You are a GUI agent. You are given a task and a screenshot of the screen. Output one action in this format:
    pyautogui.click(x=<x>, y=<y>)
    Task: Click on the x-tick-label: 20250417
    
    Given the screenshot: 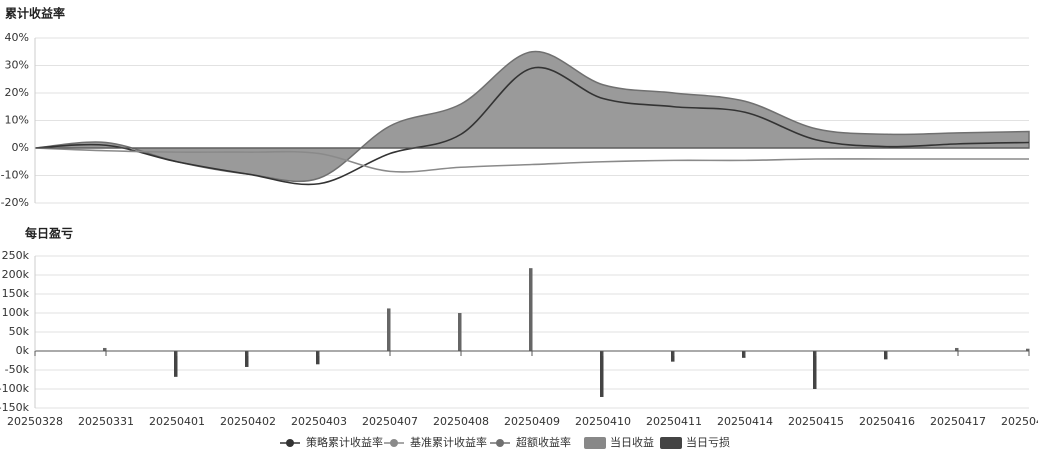 What is the action you would take?
    pyautogui.click(x=958, y=421)
    